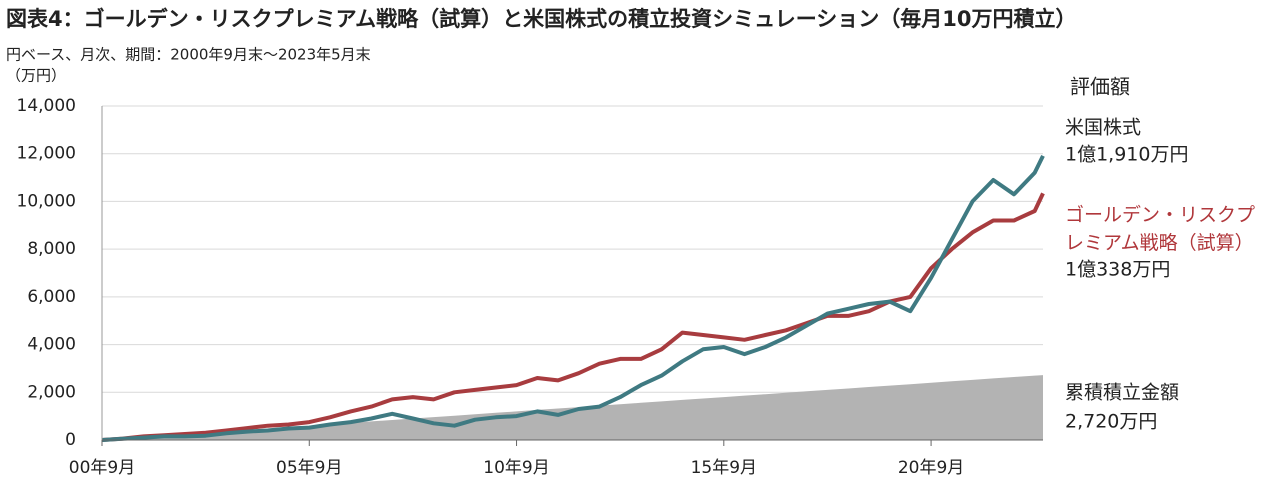 The image size is (1280, 486). Describe the element at coordinates (931, 468) in the screenshot. I see `x-tick-label: 20年9月` at that location.